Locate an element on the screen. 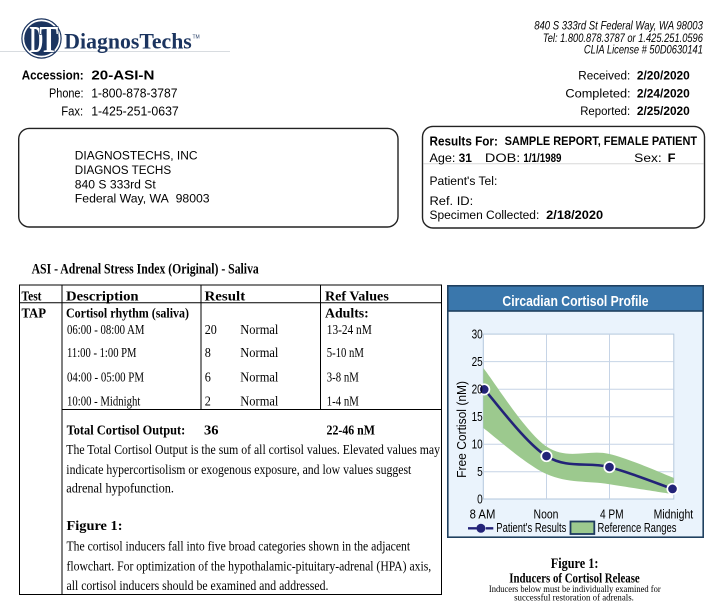 The height and width of the screenshot is (616, 728). svg-text: 6 is located at coordinates (208, 376).